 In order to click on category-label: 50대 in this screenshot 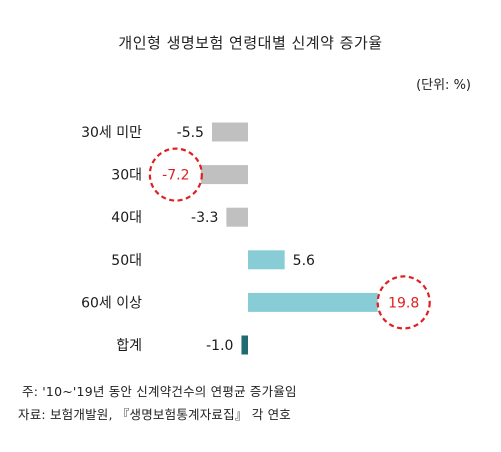, I will do `click(126, 261)`.